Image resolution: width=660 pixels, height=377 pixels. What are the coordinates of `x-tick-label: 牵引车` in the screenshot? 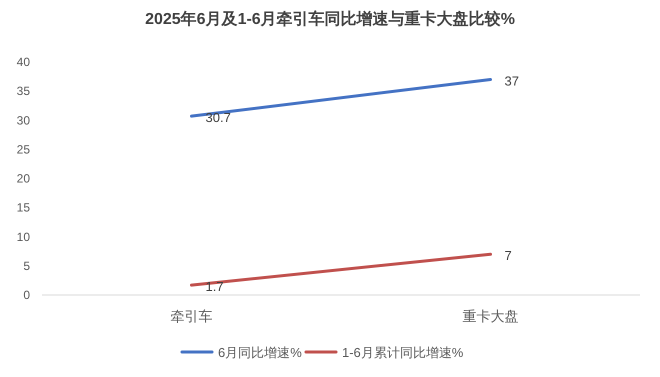 It's located at (191, 316).